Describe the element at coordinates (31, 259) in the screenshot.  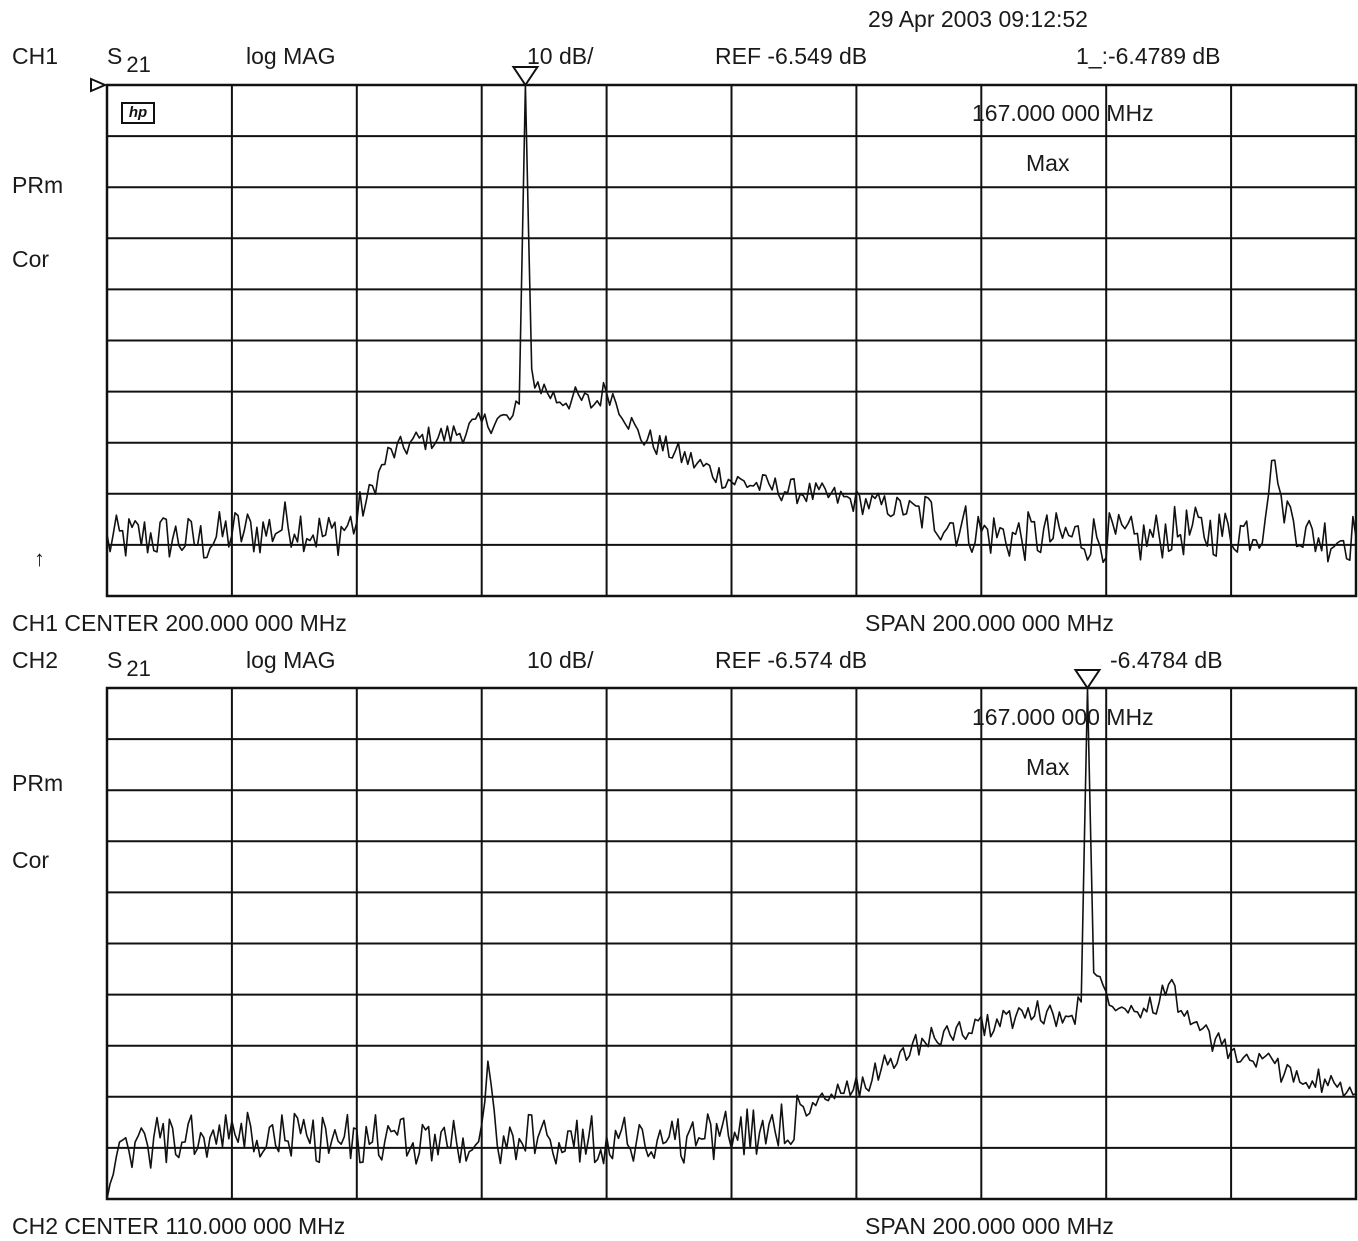
I see `ch1-flag-cor: Cor` at that location.